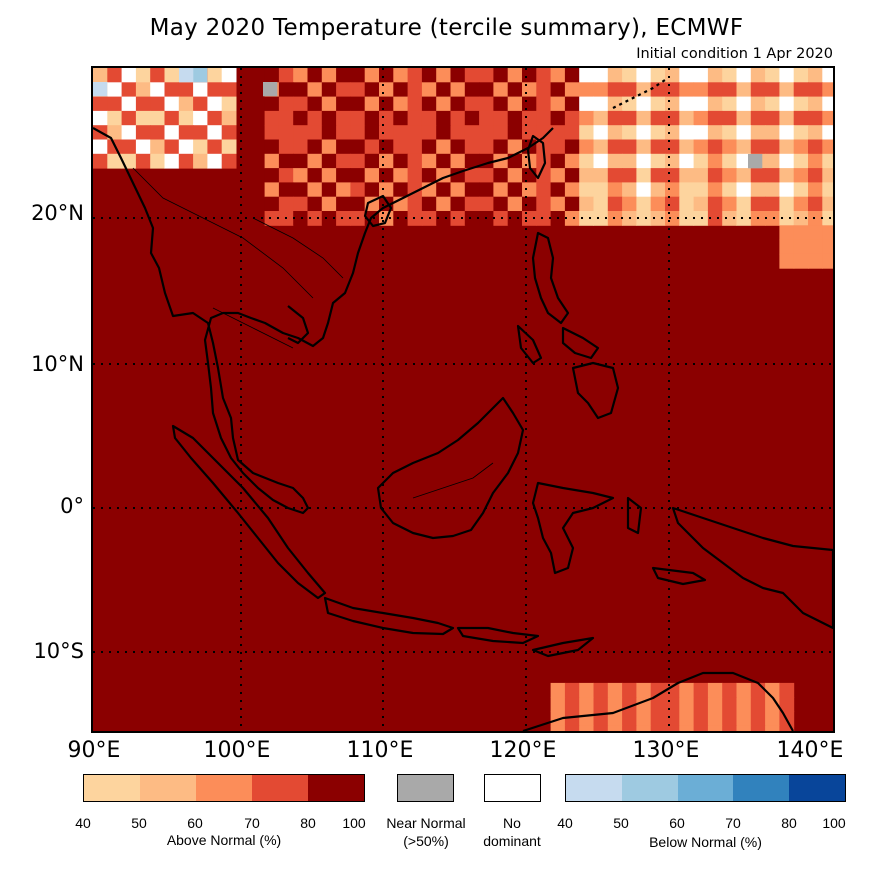 This screenshot has height=874, width=893. I want to click on coastline-borneo, so click(450, 468).